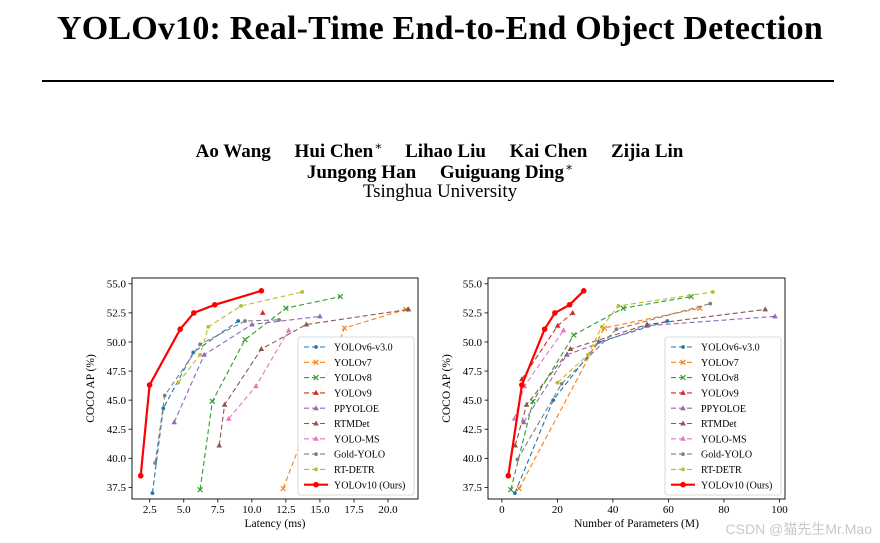 The width and height of the screenshot is (880, 543). Describe the element at coordinates (252, 510) in the screenshot. I see `x-tick-label: 10.0` at that location.